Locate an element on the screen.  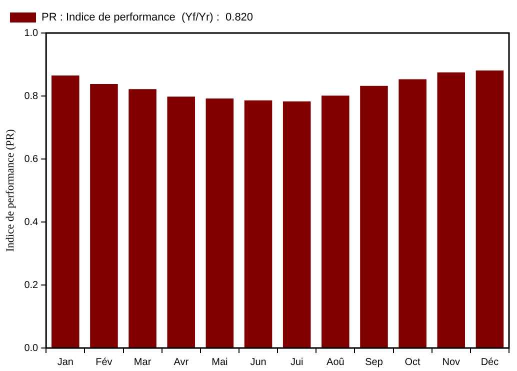
x-tick-label: Mai is located at coordinates (220, 362).